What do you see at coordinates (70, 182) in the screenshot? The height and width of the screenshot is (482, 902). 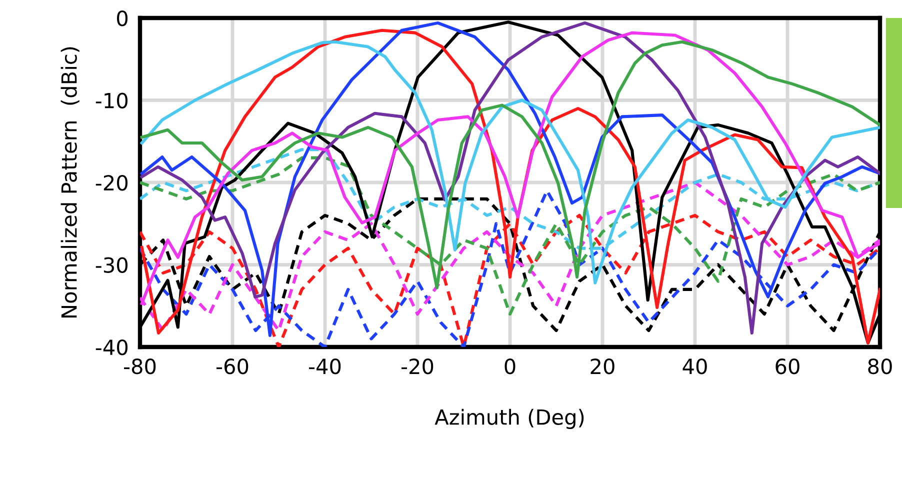 I see `y-axis-title: Normalized Pattern (dBic)` at bounding box center [70, 182].